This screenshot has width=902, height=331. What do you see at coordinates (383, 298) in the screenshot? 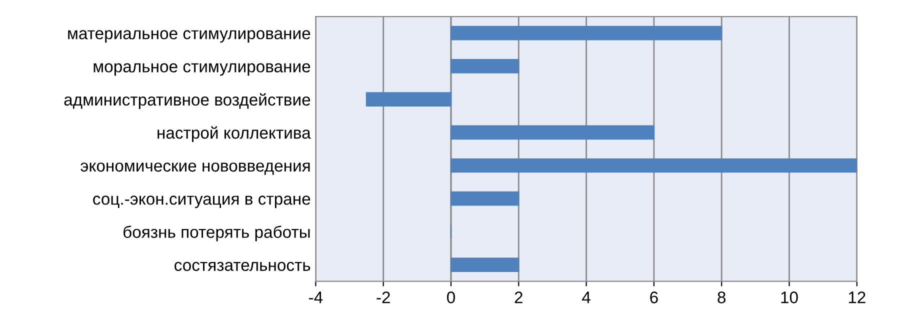
I see `x-tick-label: -2` at bounding box center [383, 298].